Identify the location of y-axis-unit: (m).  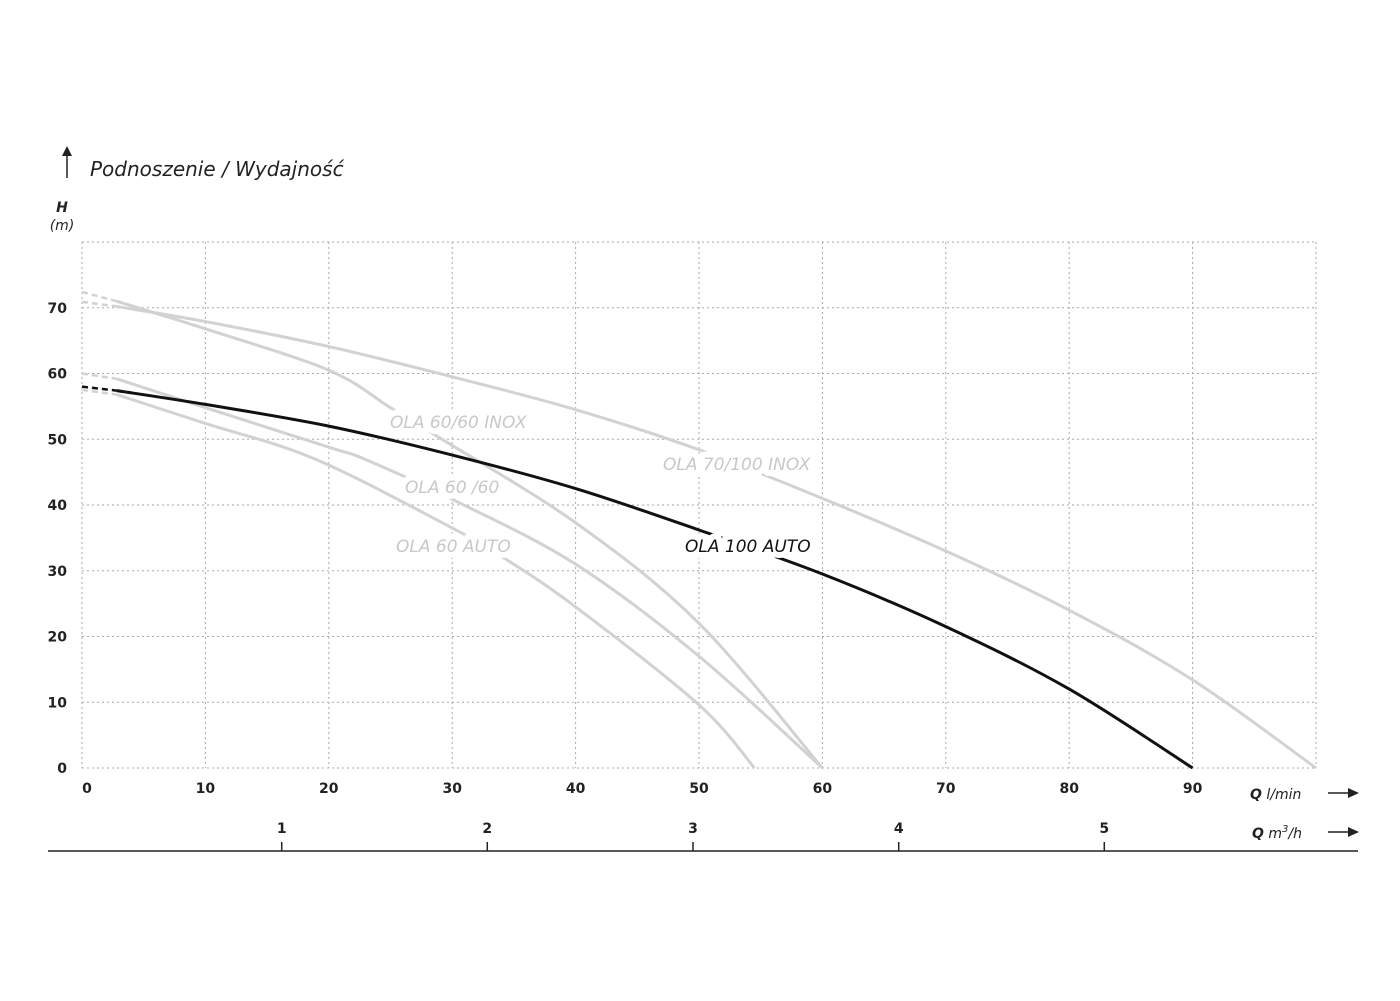
(62, 226).